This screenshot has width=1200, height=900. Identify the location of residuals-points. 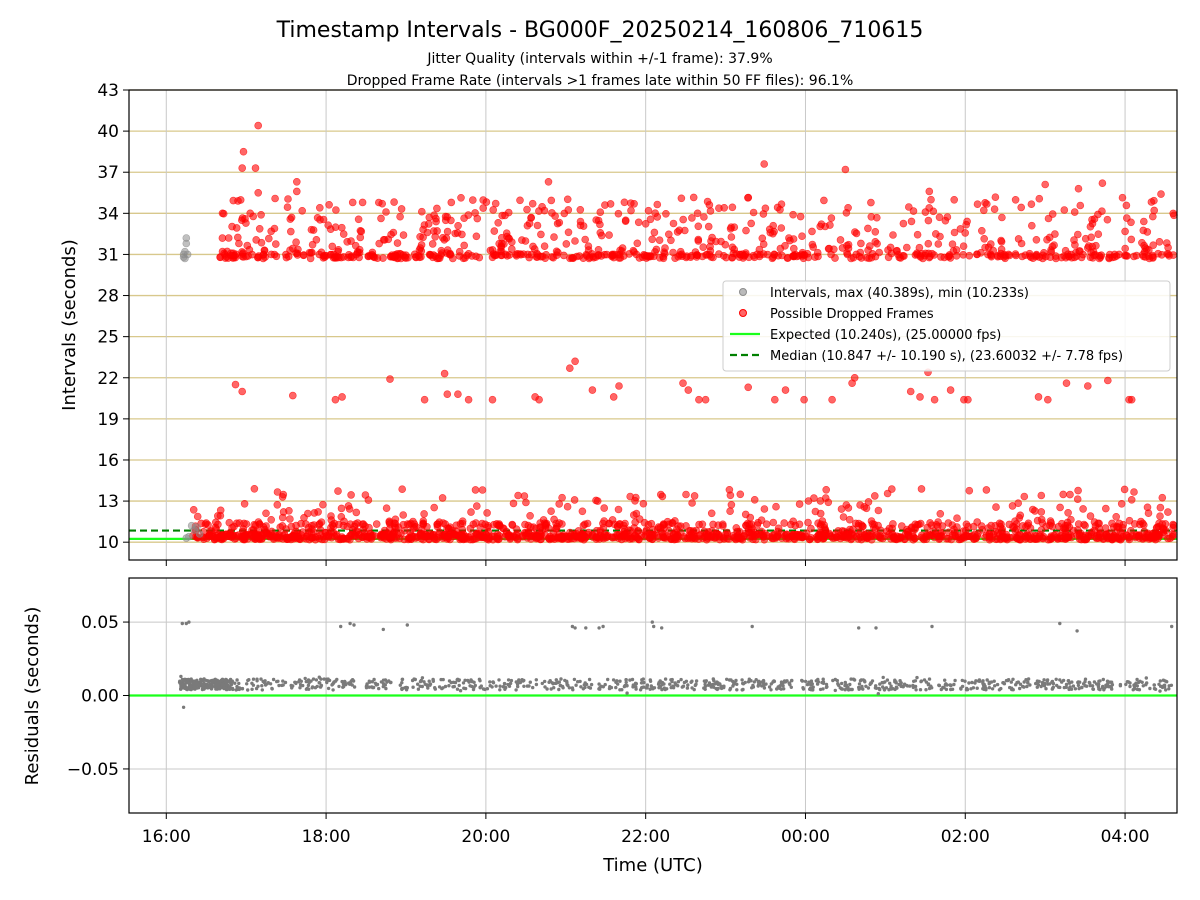
(675, 664).